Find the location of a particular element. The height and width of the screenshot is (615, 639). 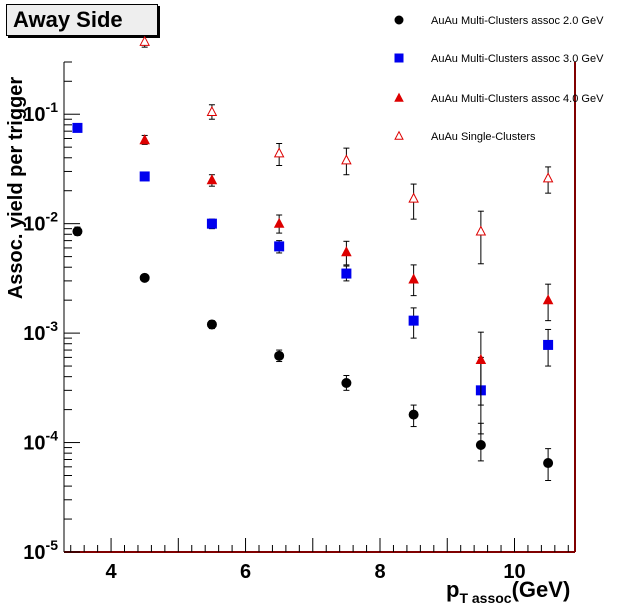

x-tick-label: 10 is located at coordinates (514, 572).